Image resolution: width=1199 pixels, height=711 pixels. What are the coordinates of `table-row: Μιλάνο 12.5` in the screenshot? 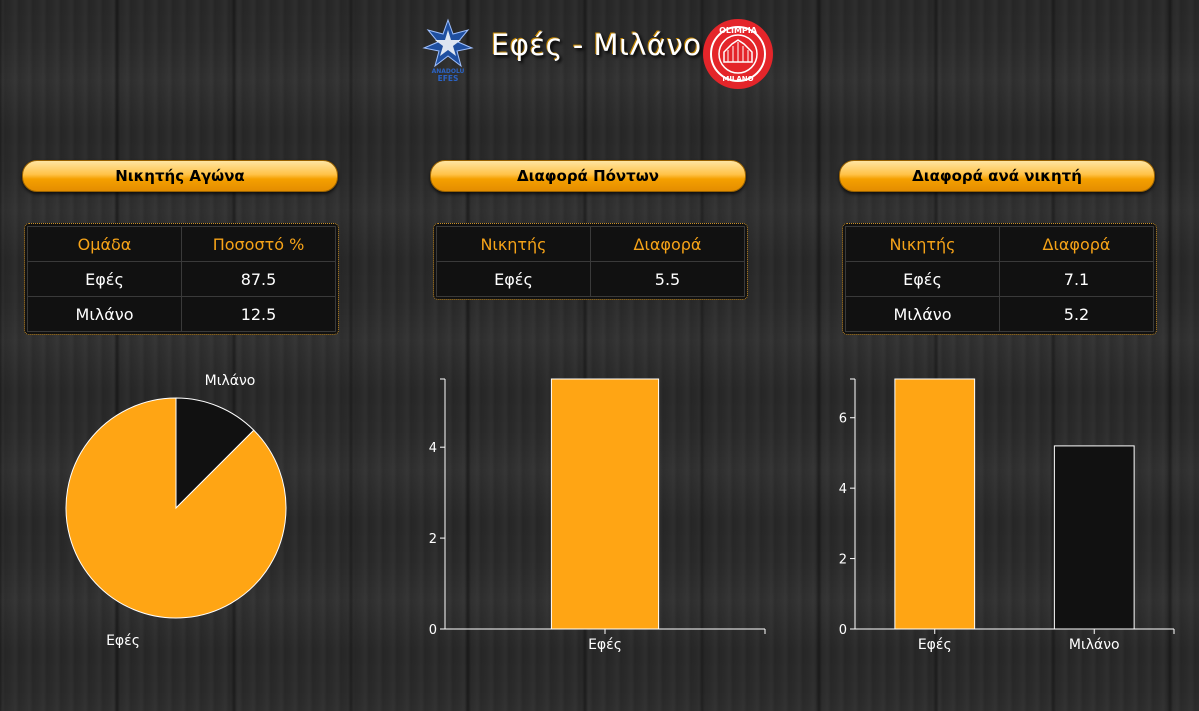 It's located at (181, 314).